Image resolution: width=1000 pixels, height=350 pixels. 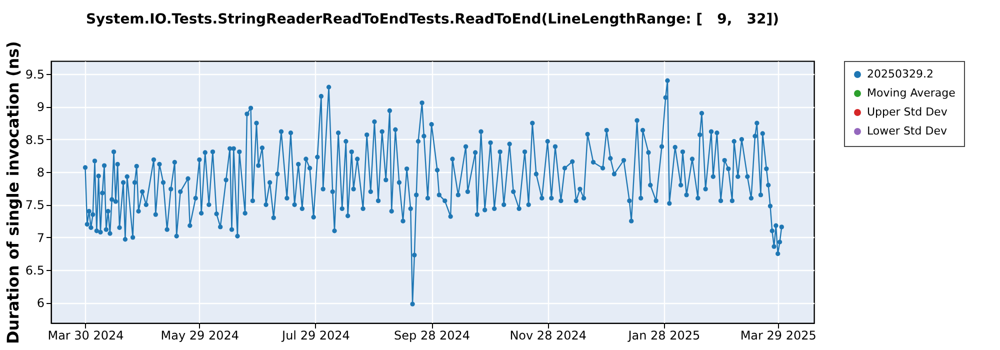 I want to click on legend-label: Moving Average, so click(x=911, y=93).